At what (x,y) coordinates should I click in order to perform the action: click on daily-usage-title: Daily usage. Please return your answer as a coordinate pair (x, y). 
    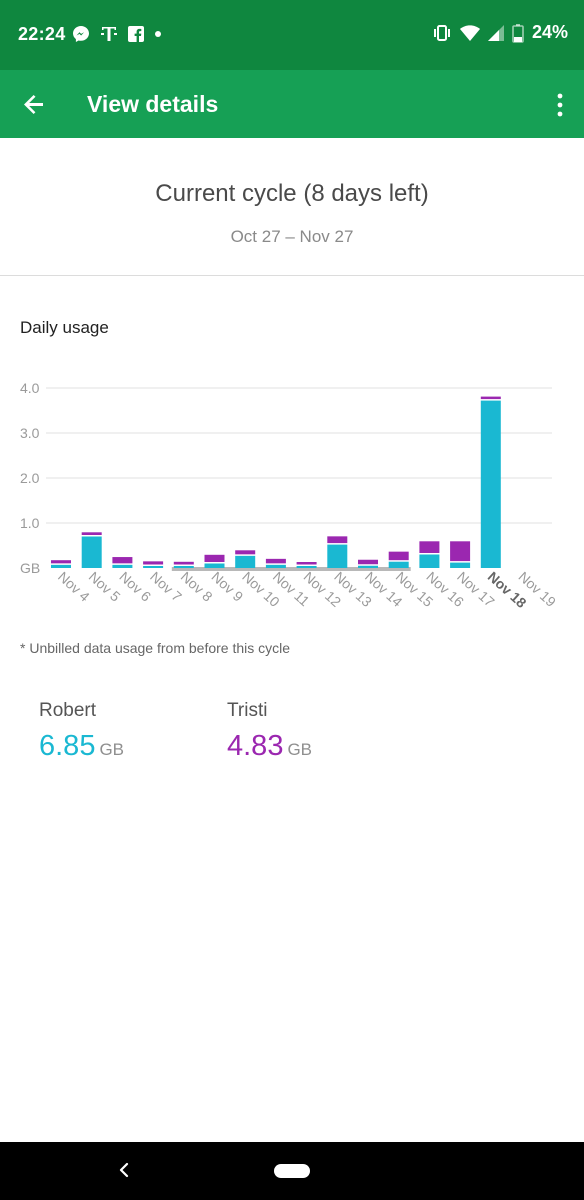
    Looking at the image, I should click on (64, 327).